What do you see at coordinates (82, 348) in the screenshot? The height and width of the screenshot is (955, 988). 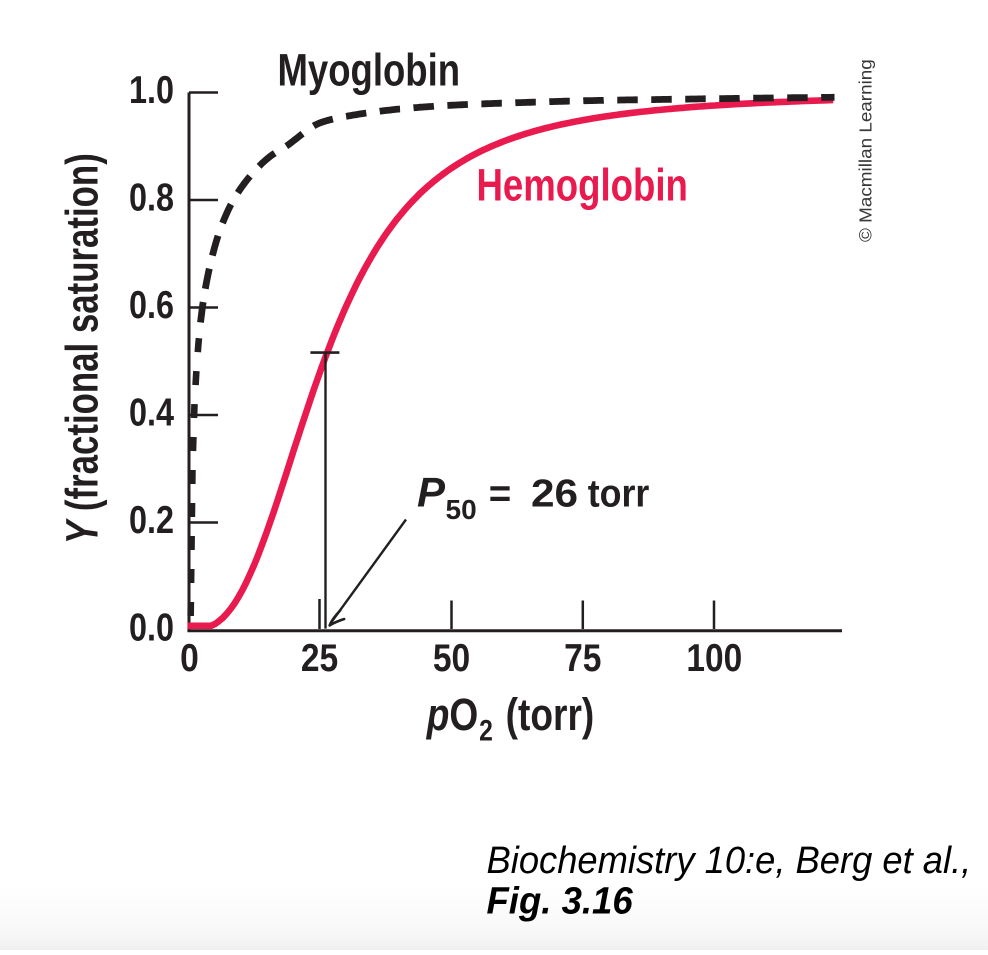 I see `svg-text: Y (fractional saturation)` at bounding box center [82, 348].